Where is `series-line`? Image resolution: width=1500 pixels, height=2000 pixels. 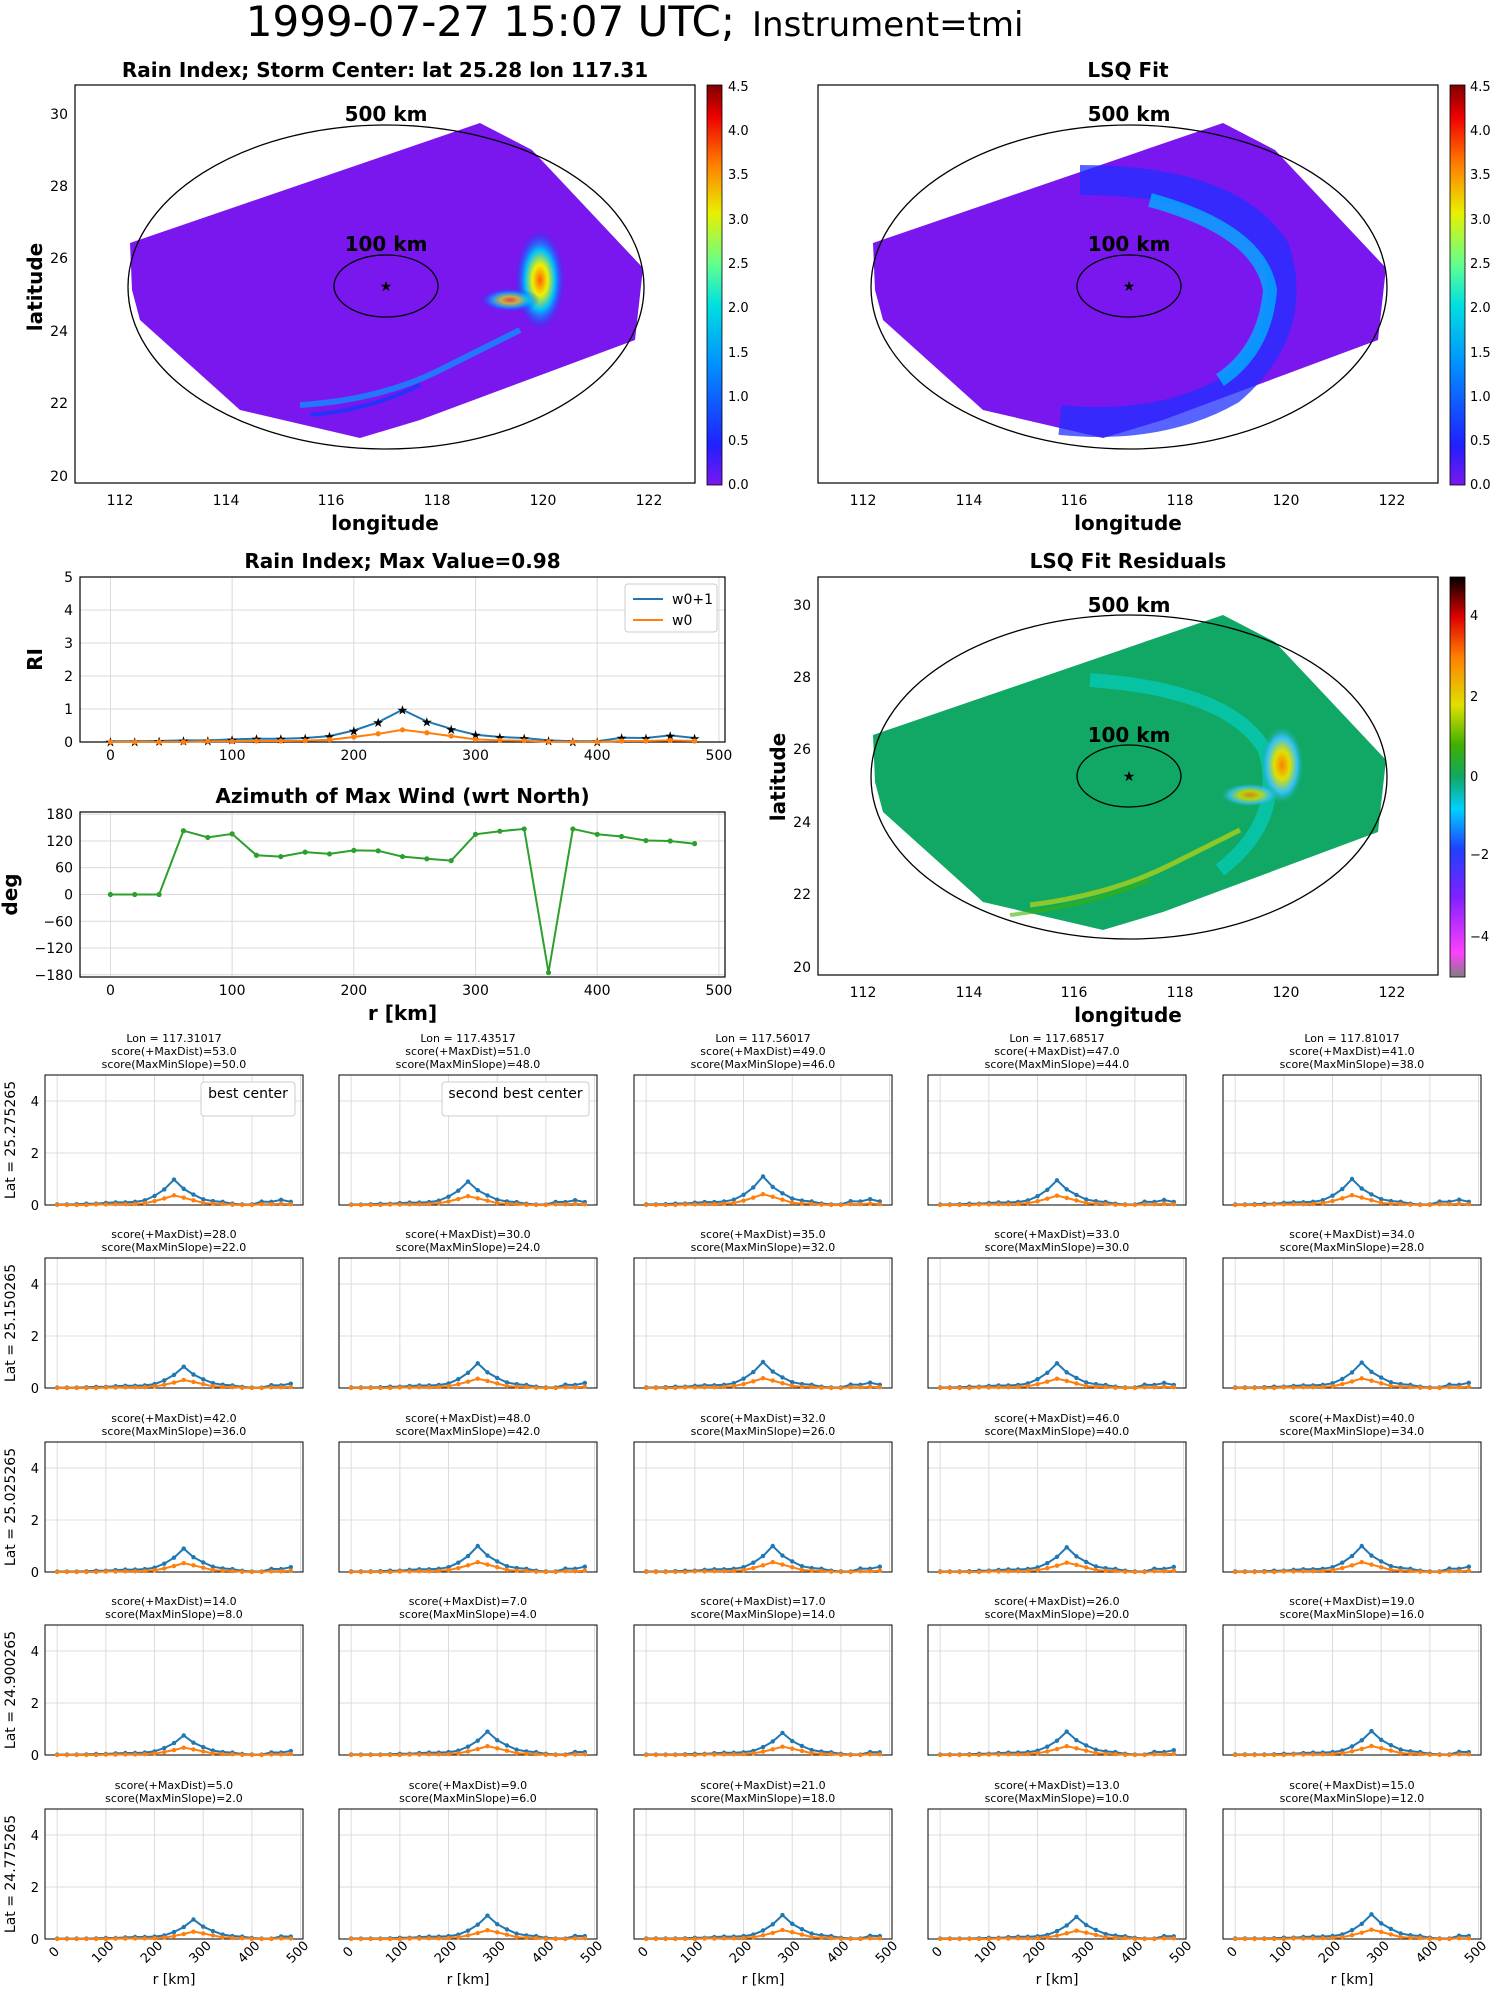
series-line is located at coordinates (763, 1190).